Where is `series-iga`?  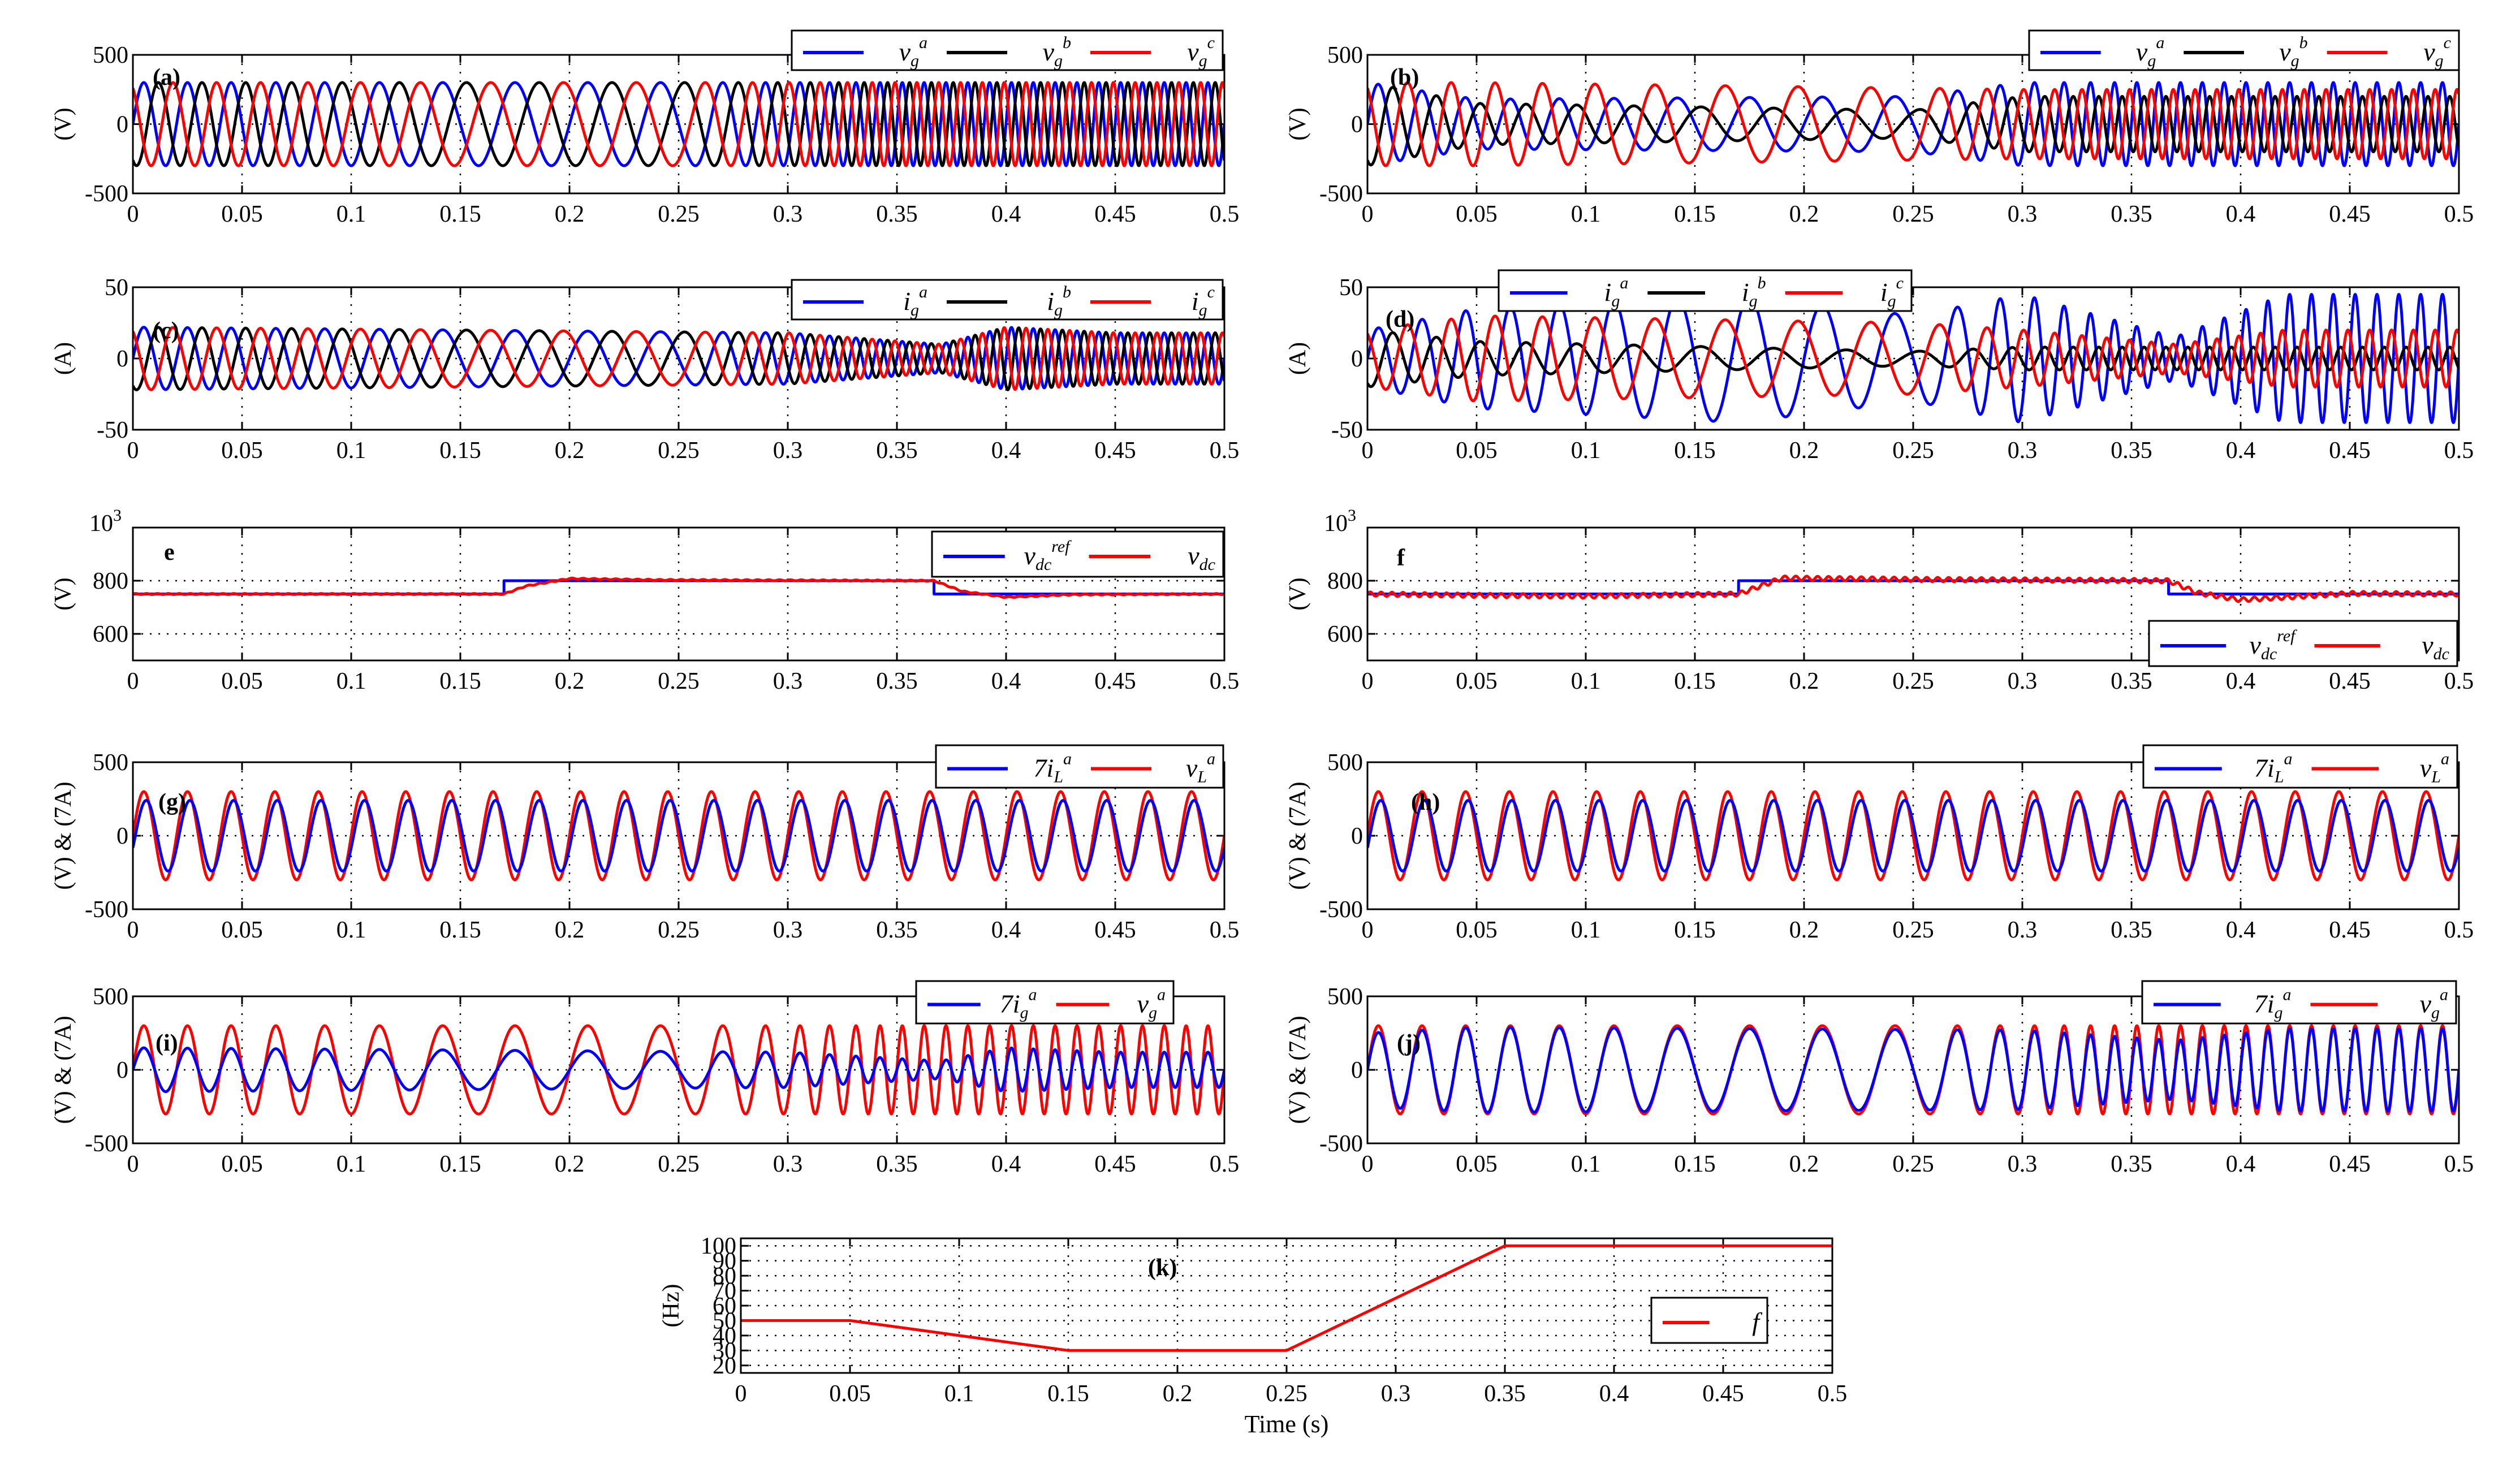 series-iga is located at coordinates (678, 359).